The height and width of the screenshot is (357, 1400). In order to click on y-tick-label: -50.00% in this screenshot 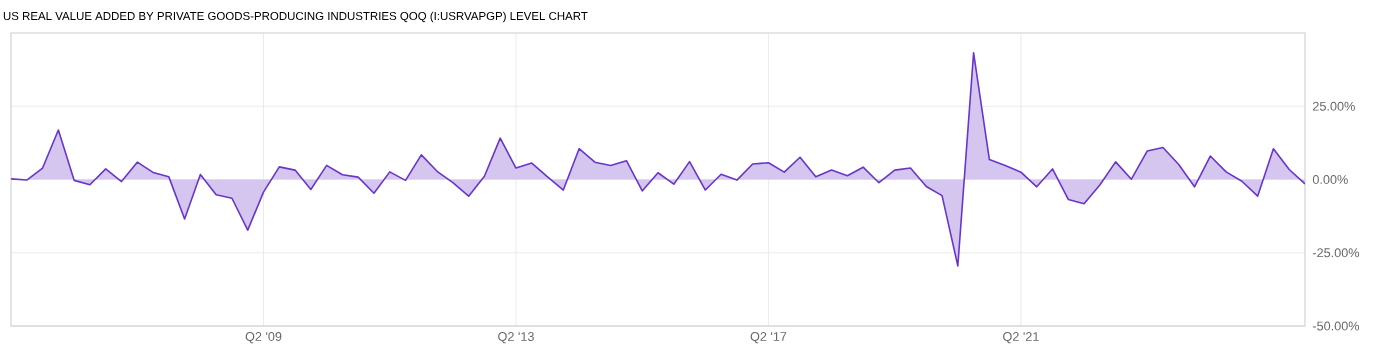, I will do `click(1336, 326)`.